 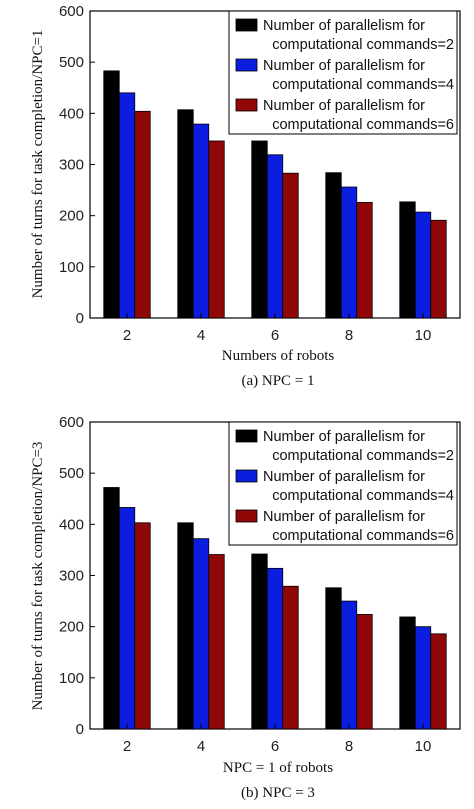 I want to click on caption: (b) NPC = 3, so click(x=278, y=793).